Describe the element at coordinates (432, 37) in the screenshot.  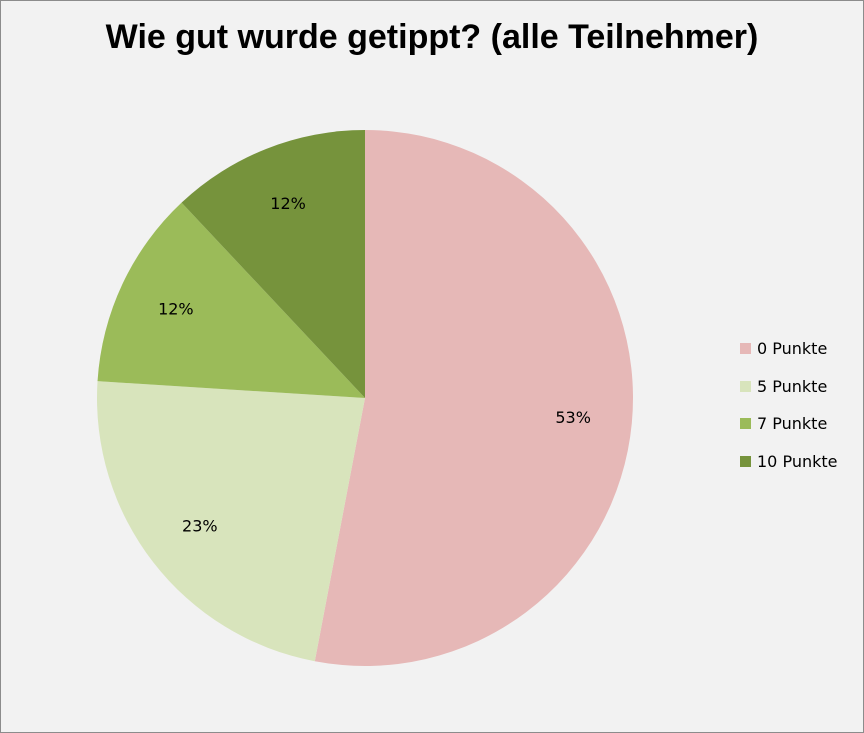
I see `chart-title: Wie gut wurde getippt? (alle Teilnehmer)` at that location.